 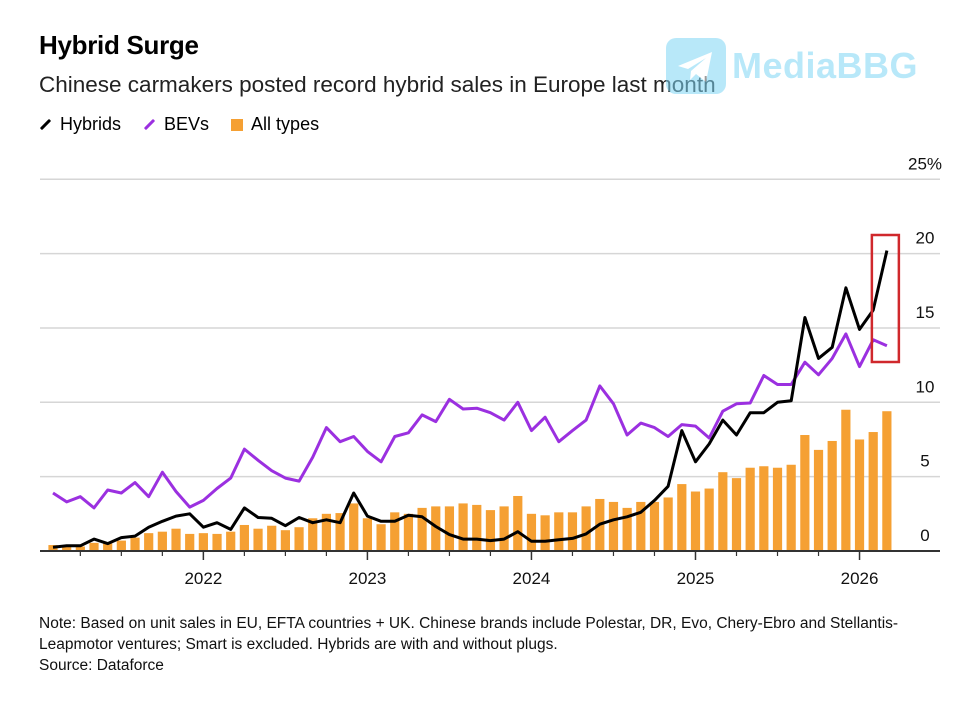 I want to click on y-tick-label: 10, so click(x=925, y=386).